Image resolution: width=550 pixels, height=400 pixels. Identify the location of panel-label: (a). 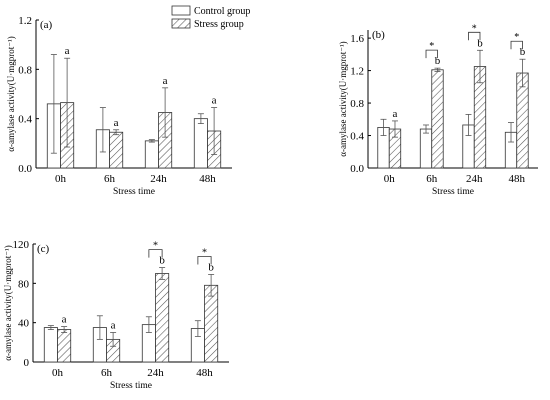
(46, 25).